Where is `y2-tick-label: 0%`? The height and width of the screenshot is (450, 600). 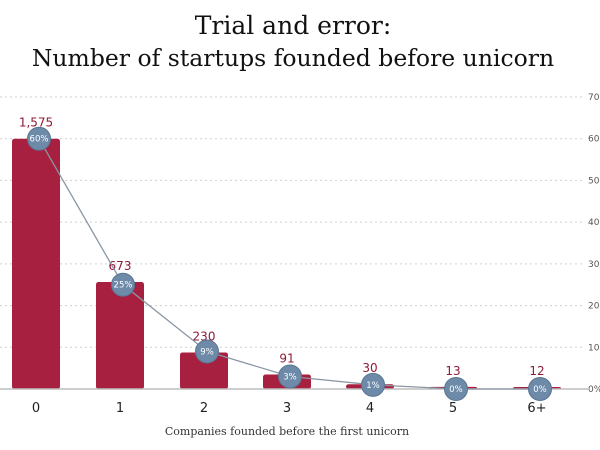 y2-tick-label: 0% is located at coordinates (594, 390).